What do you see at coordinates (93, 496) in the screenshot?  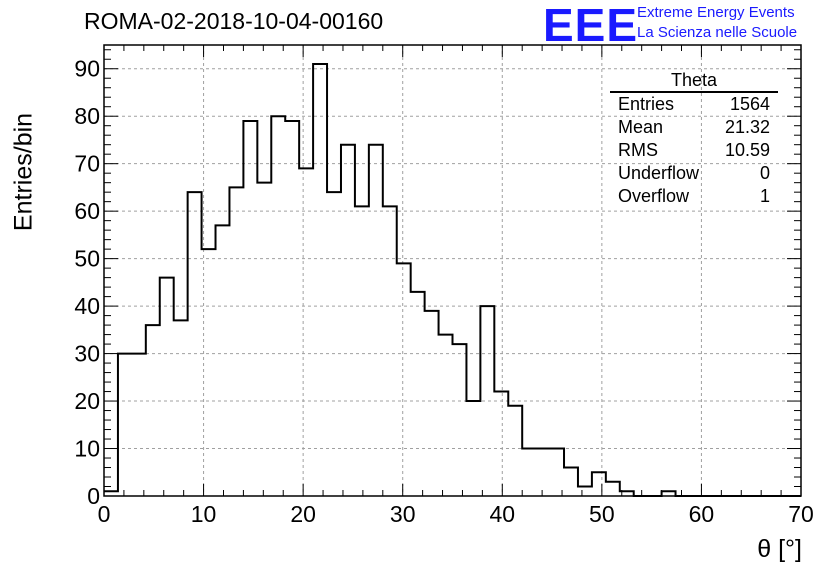 I see `y-tick-label: 0` at bounding box center [93, 496].